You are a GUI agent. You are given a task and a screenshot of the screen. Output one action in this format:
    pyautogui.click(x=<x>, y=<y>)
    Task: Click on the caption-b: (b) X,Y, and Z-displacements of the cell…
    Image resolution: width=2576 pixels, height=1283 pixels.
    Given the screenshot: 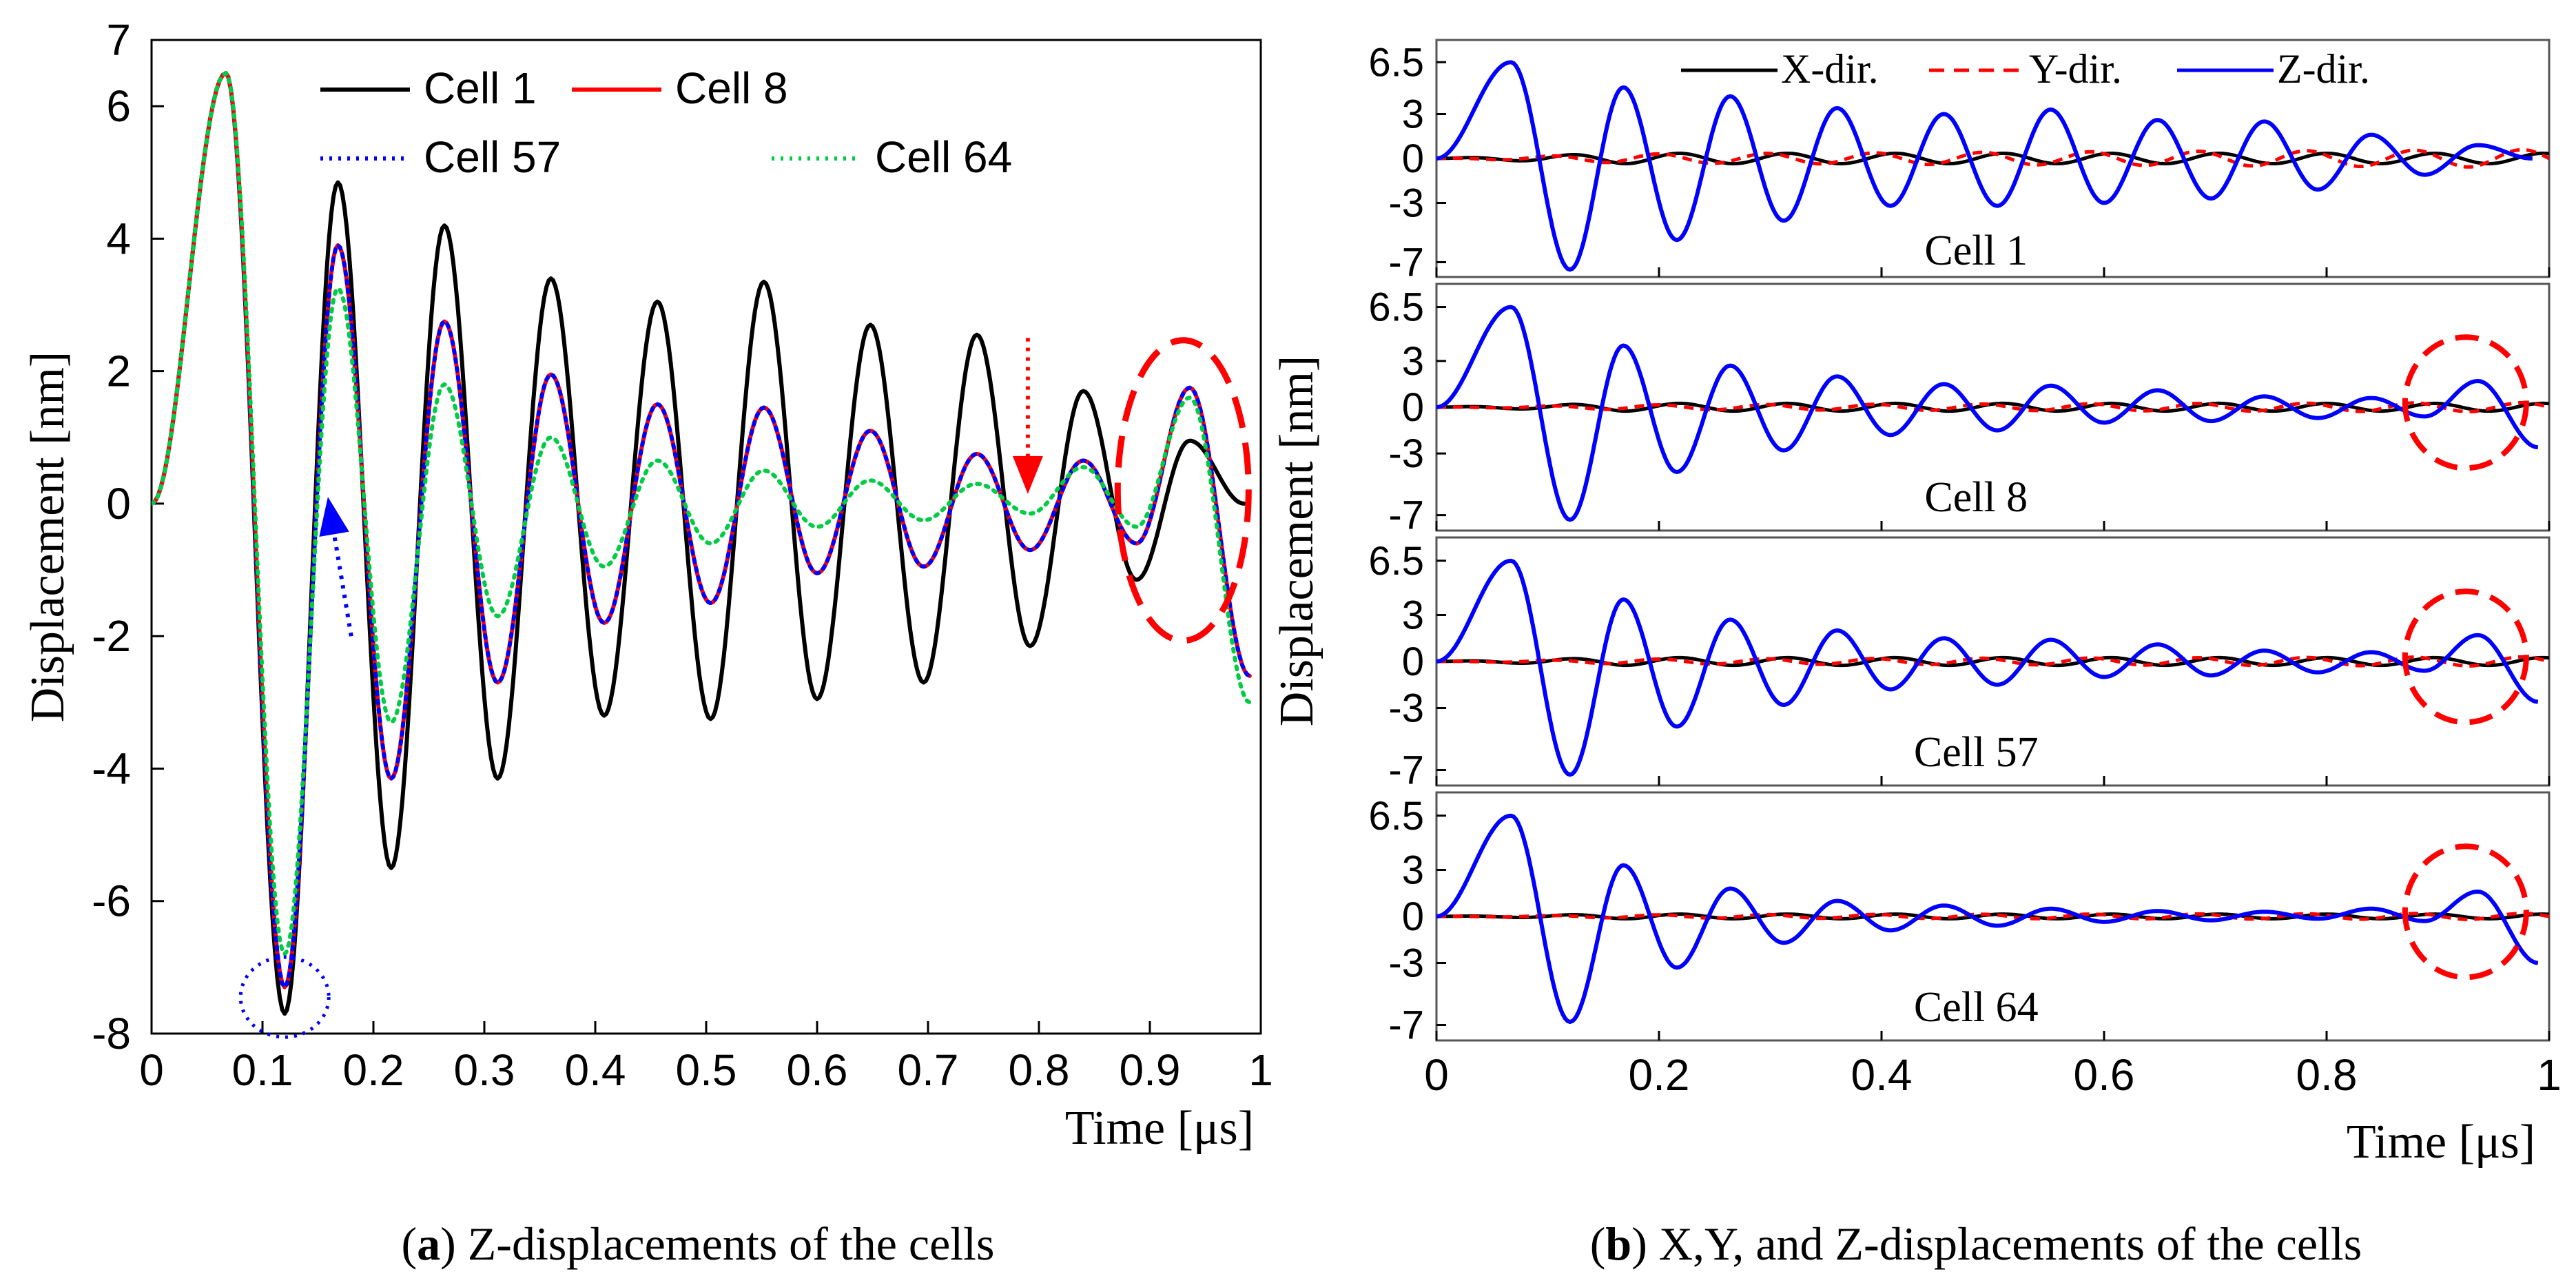 What is the action you would take?
    pyautogui.click(x=1976, y=1244)
    